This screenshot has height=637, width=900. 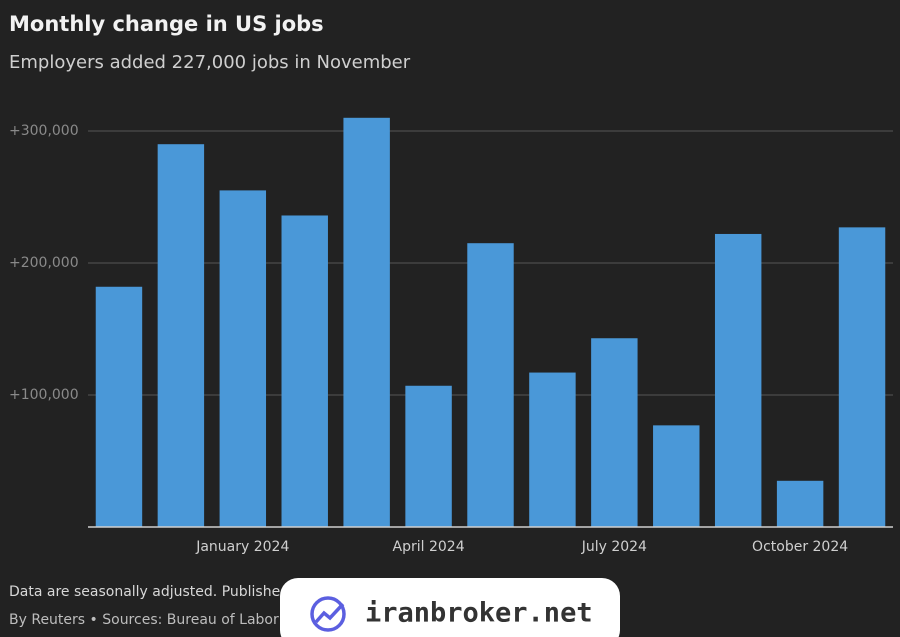 I want to click on chart-title: Monthly change in US jobs, so click(x=166, y=24).